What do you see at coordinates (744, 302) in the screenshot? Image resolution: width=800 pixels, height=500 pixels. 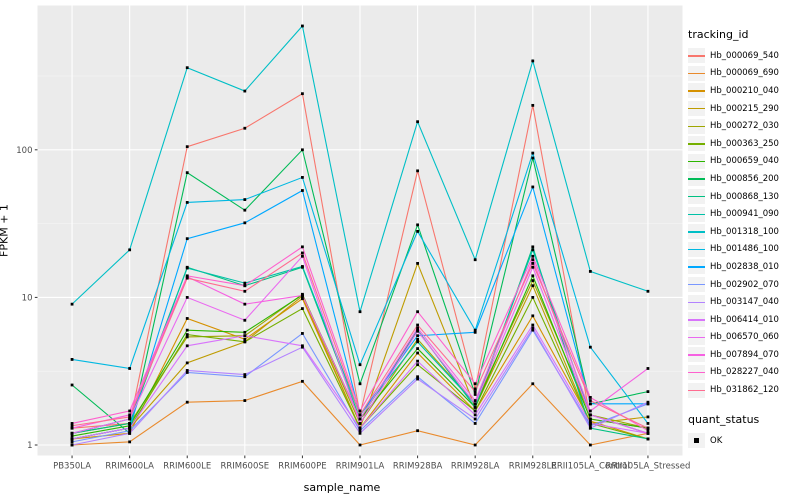 I see `legend-label: Hb_003147_040` at bounding box center [744, 302].